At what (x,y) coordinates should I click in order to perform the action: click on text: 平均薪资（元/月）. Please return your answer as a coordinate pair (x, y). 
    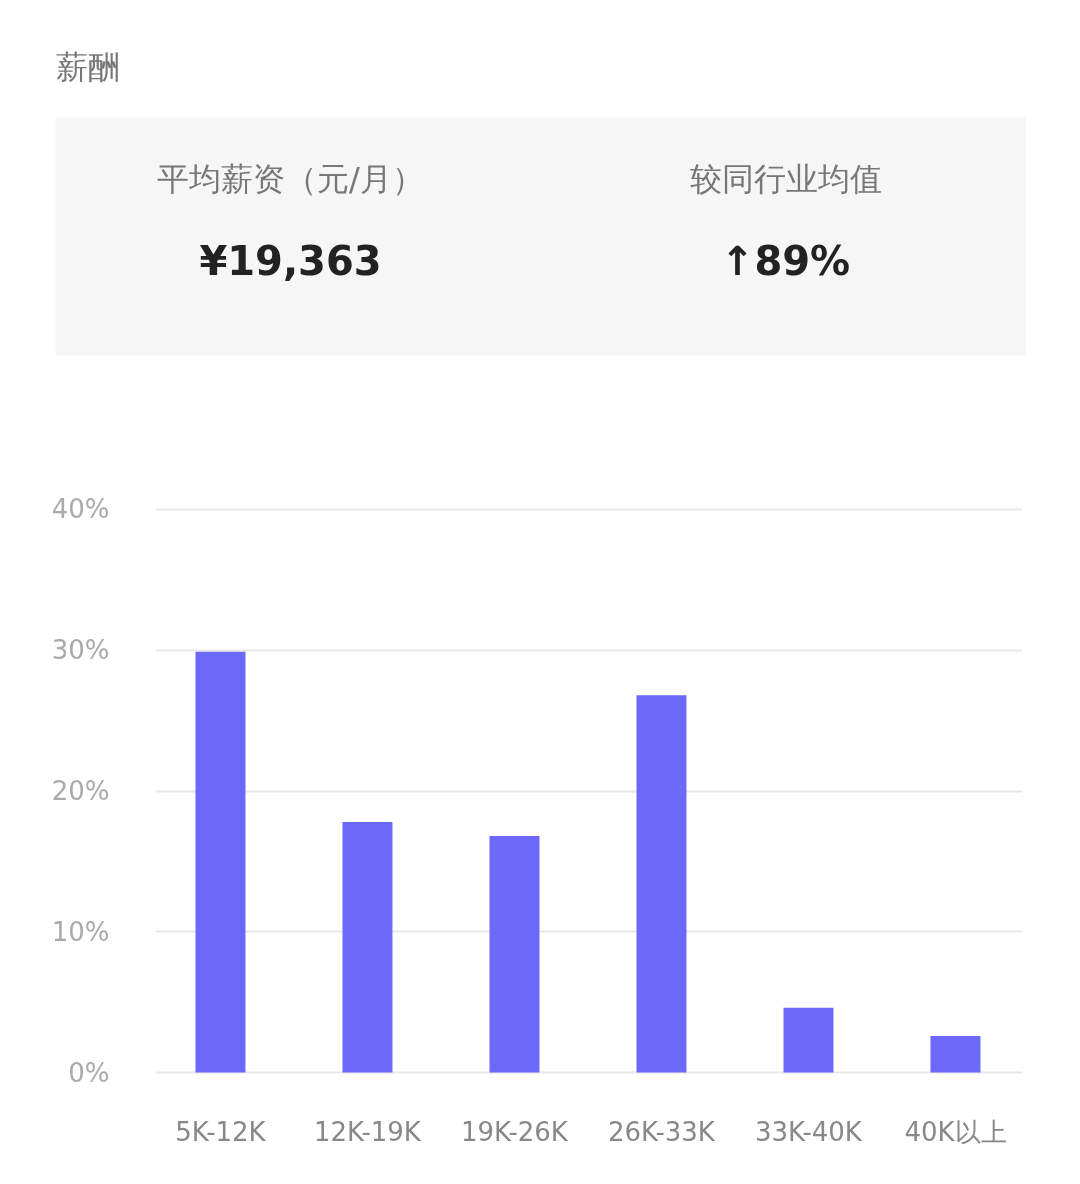
    Looking at the image, I should click on (290, 178).